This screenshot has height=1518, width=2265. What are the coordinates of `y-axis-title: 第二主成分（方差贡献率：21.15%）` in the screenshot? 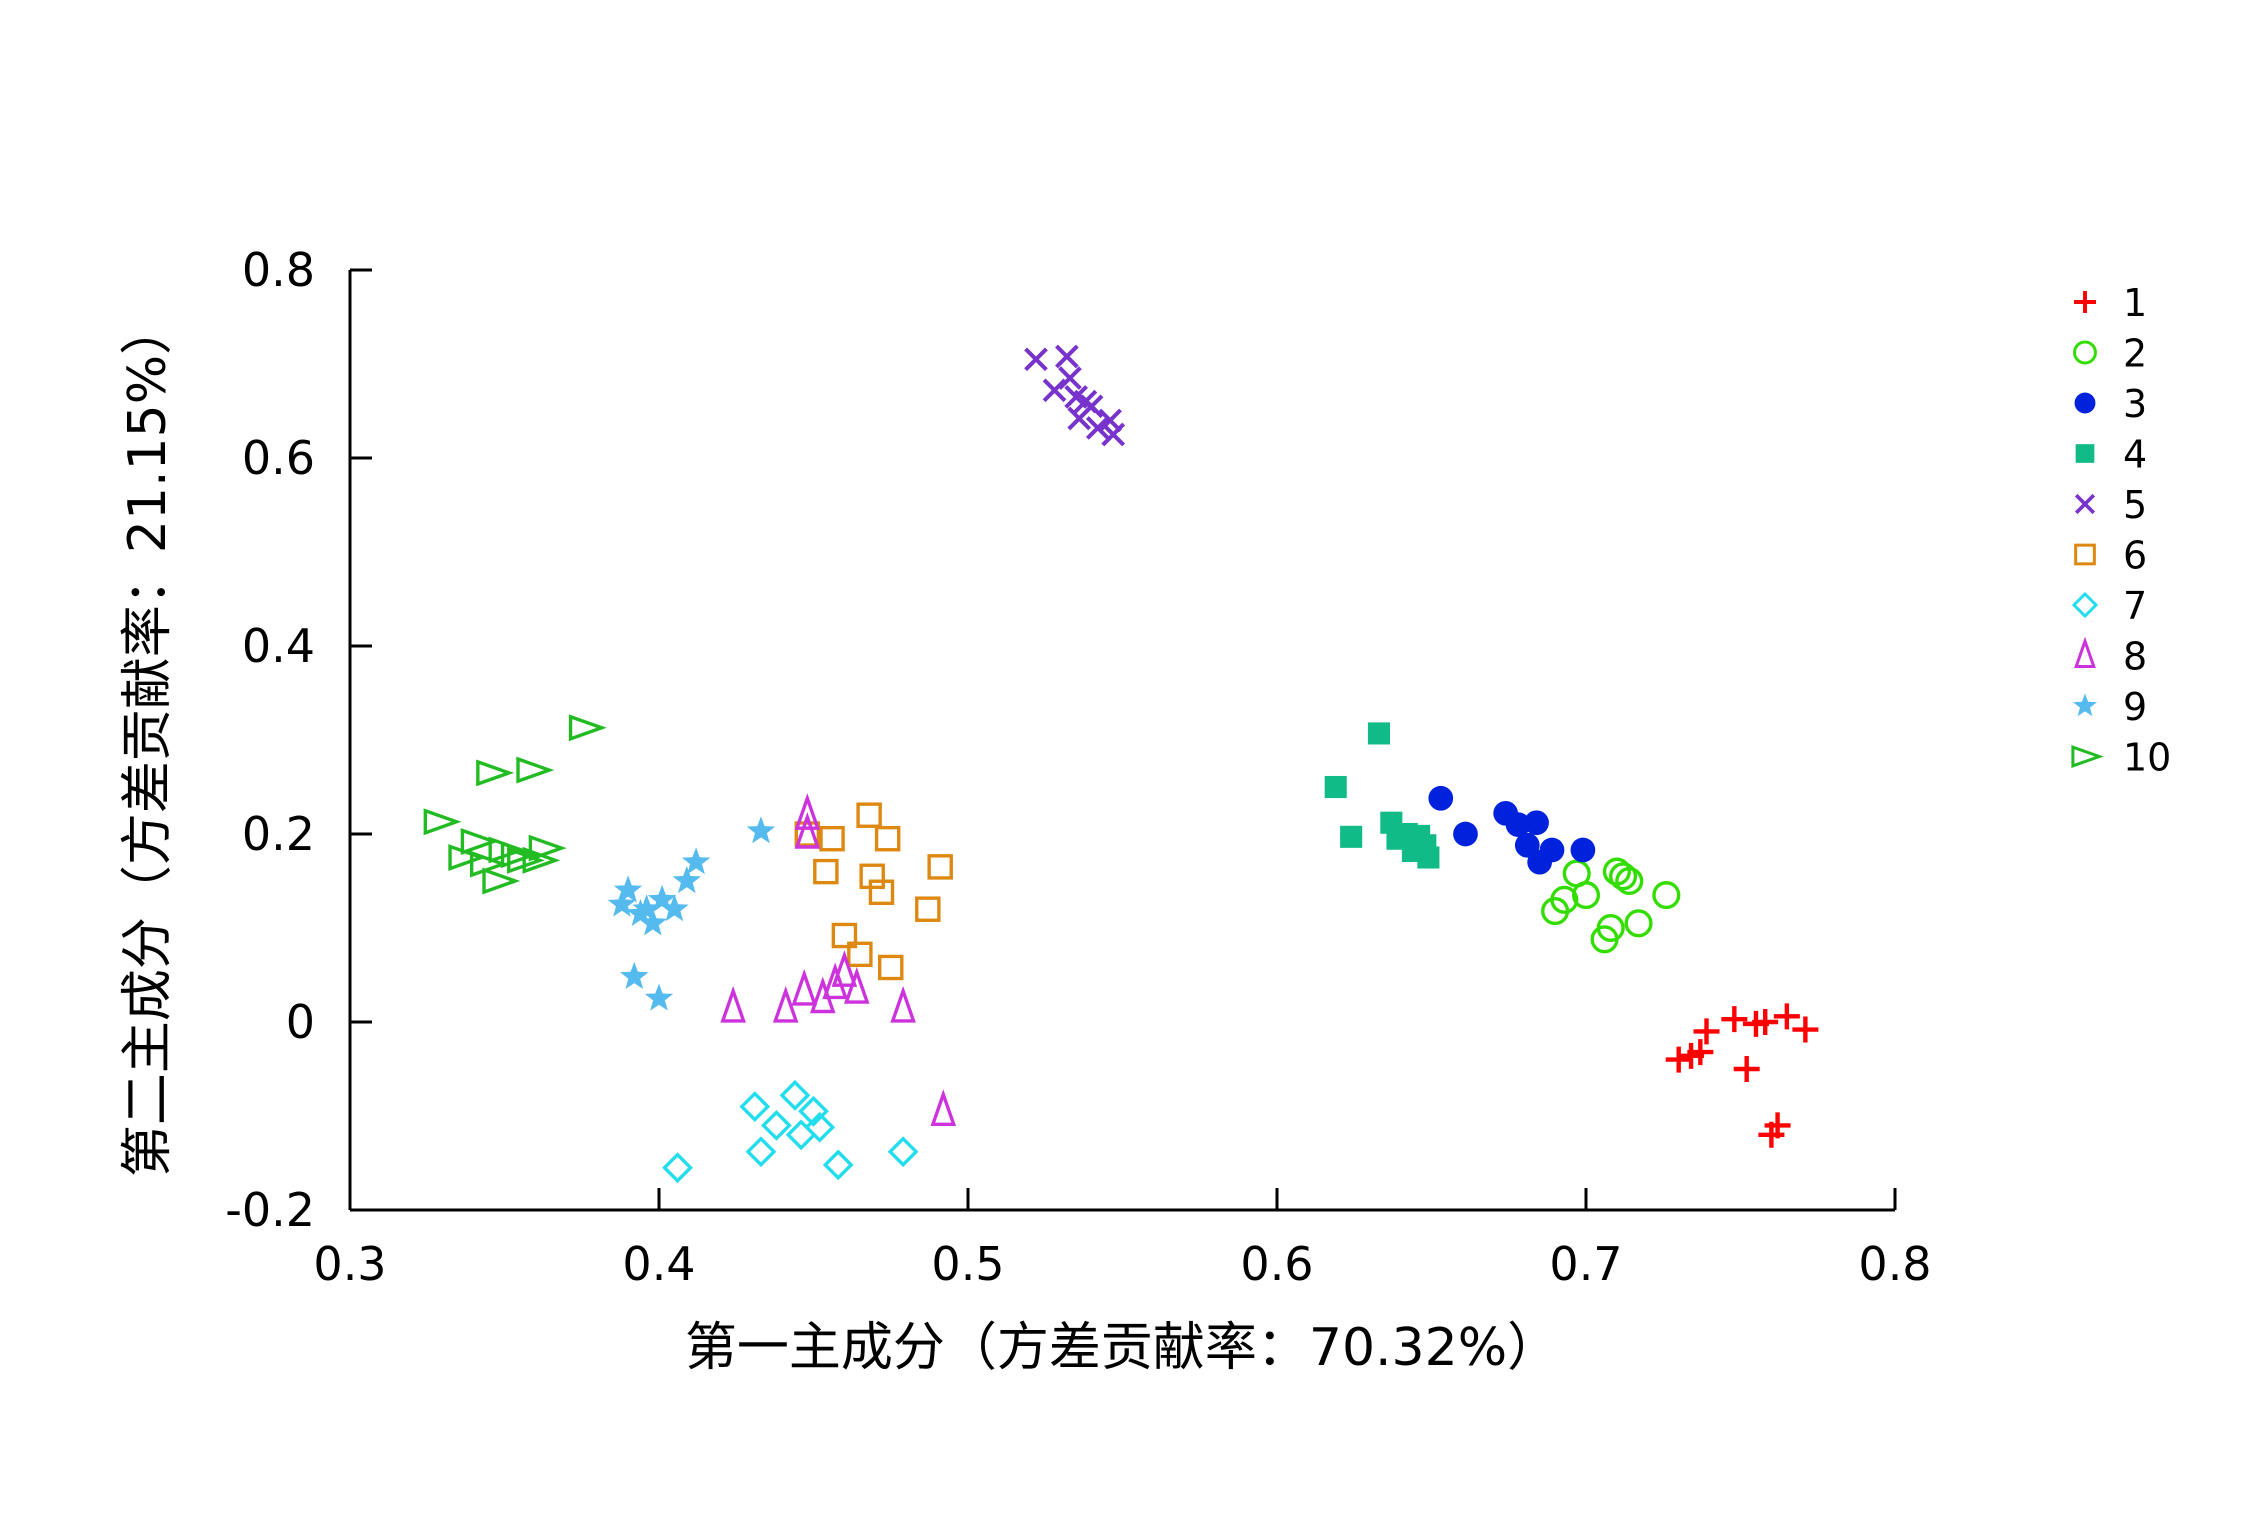 It's located at (148, 740).